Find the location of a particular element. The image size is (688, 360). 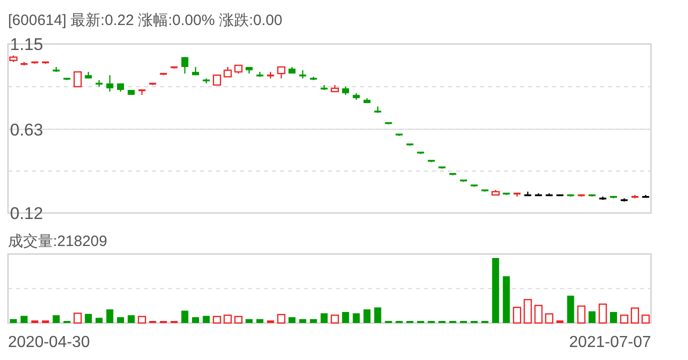

chart-title: 成交量:218209 is located at coordinates (58, 241).